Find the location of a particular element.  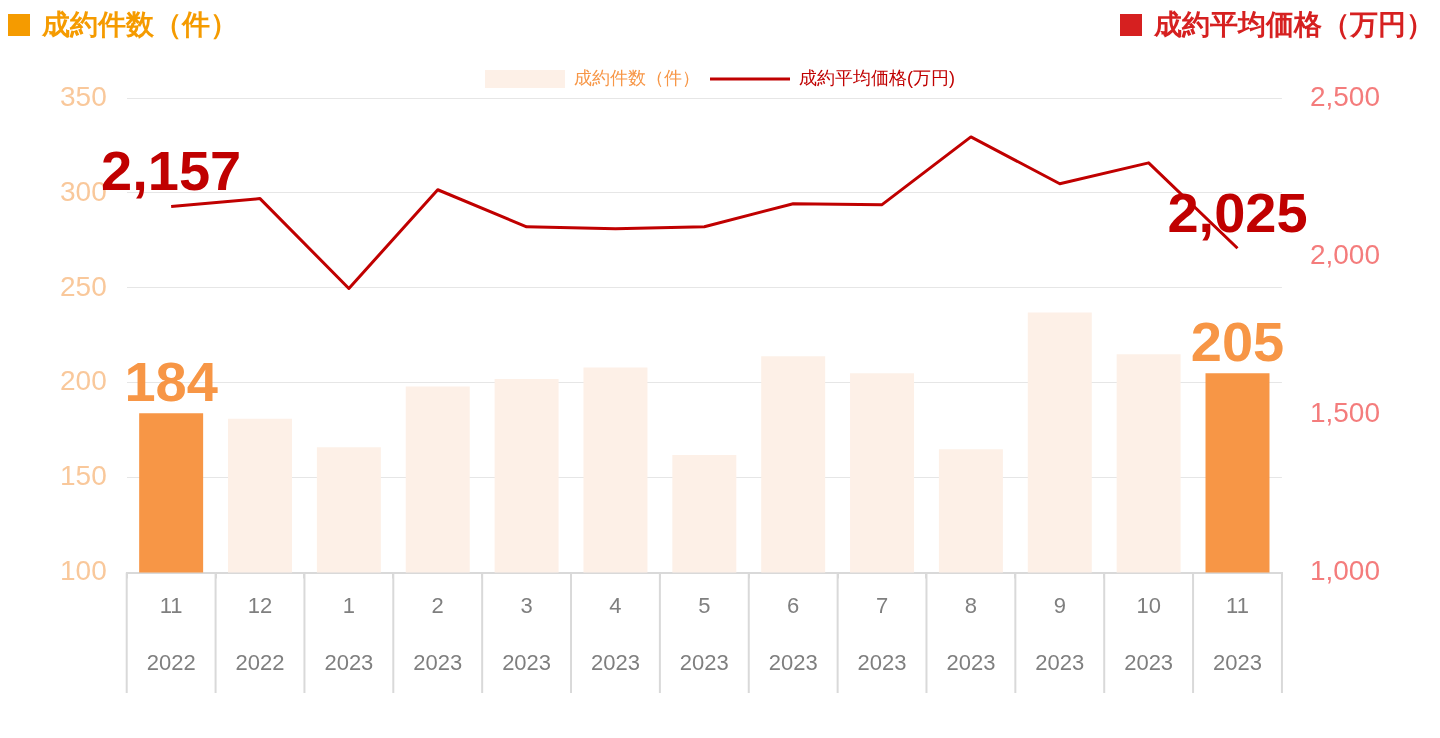

category-label: 12 2022 is located at coordinates (260, 634).